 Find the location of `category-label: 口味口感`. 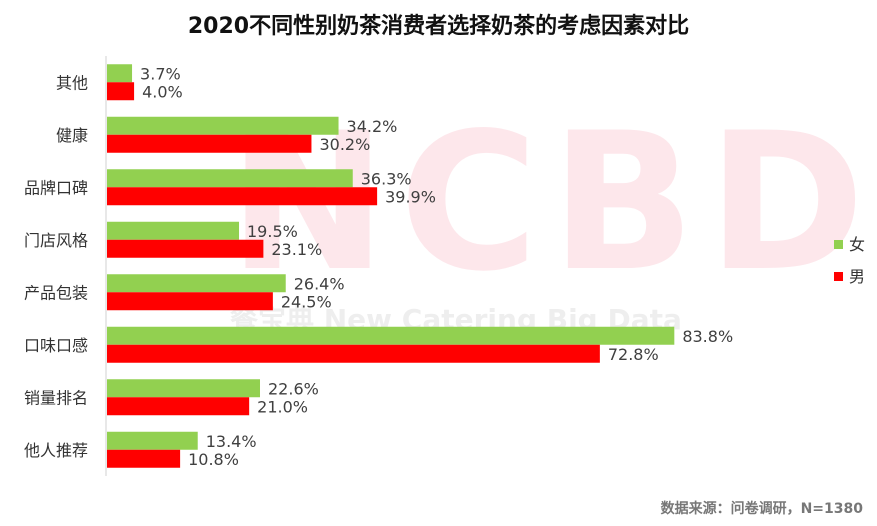

category-label: 口味口感 is located at coordinates (56, 345).